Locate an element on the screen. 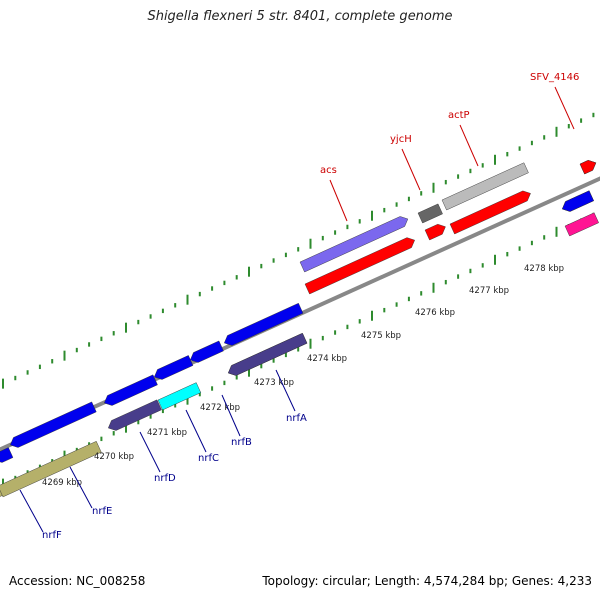 This screenshot has width=600, height=600. gene-label-nrfD: nrfD is located at coordinates (165, 478).